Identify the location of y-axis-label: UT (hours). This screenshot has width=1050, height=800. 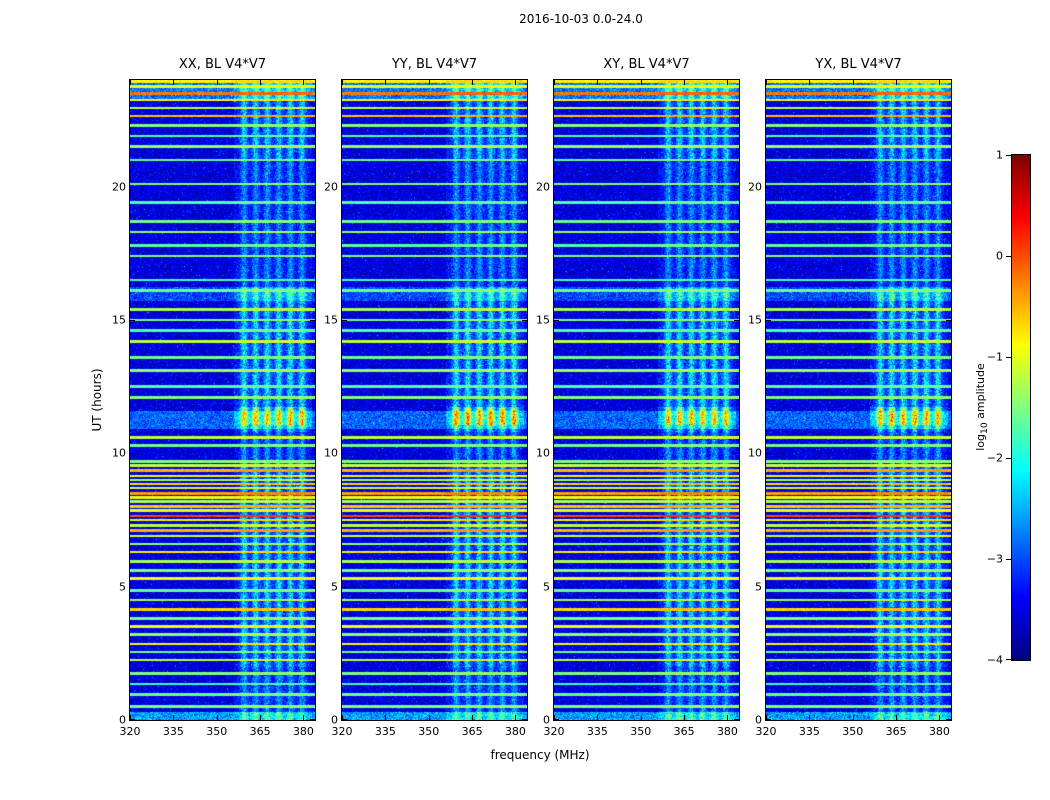
(97, 400).